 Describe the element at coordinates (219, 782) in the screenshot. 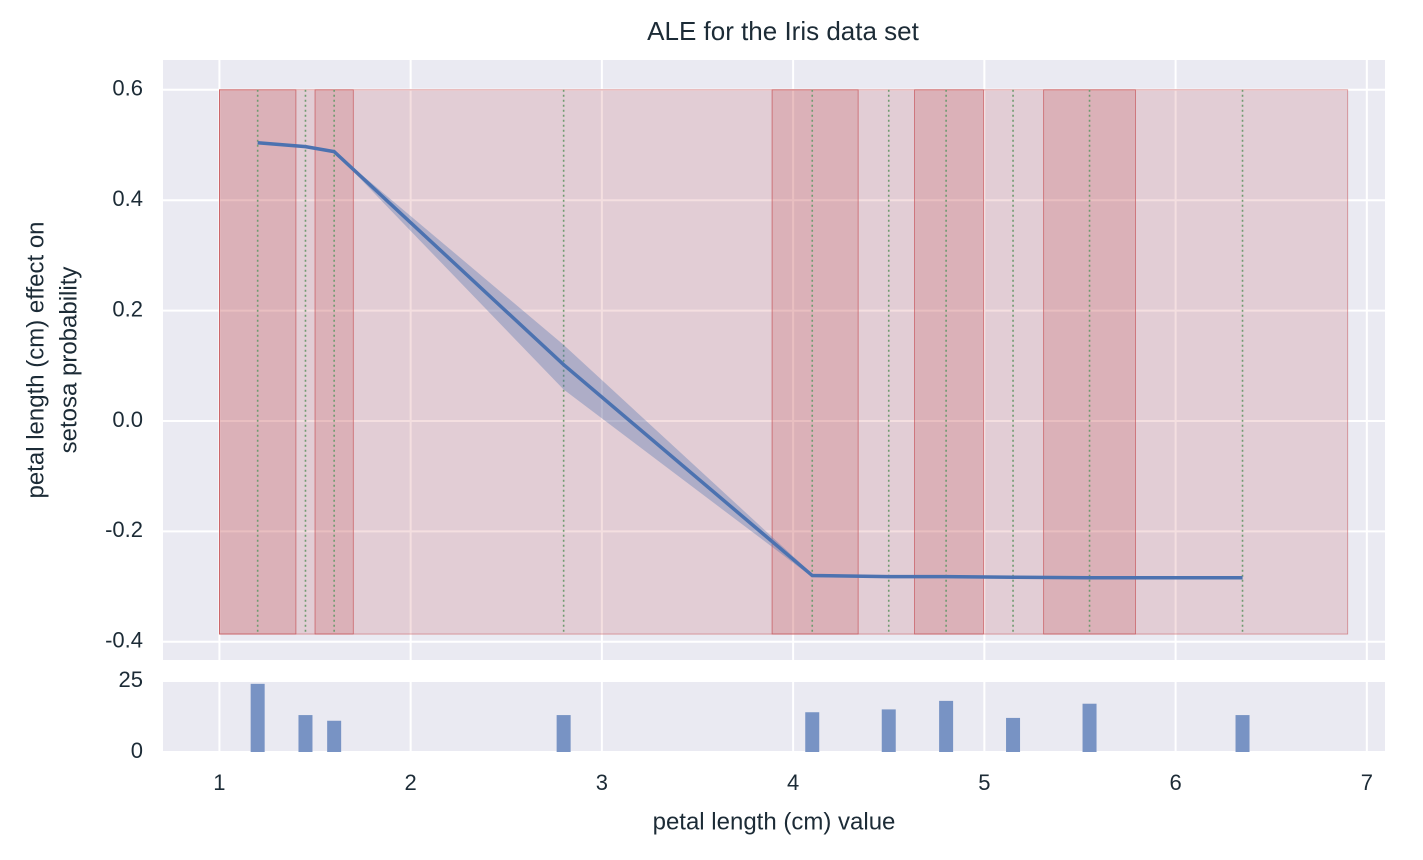

I see `x-tick-label: 1` at that location.